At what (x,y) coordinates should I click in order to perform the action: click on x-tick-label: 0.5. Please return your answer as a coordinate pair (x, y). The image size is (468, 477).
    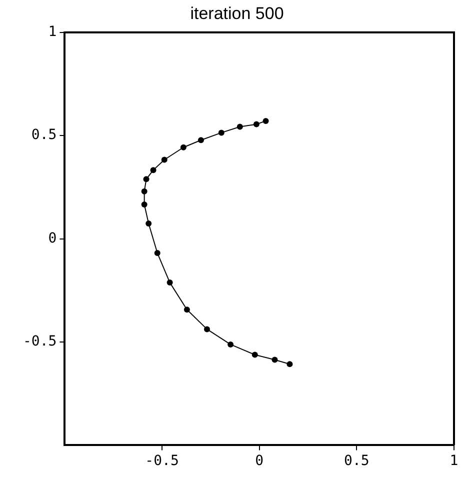
    Looking at the image, I should click on (357, 461).